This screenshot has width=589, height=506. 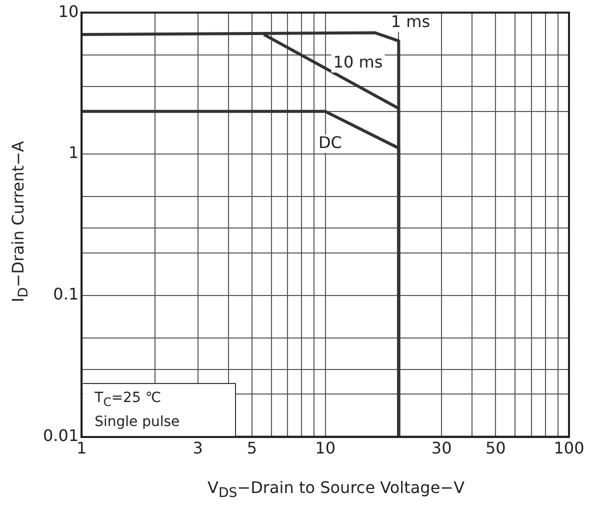 I want to click on x-axis-title: V$_{DS}$−Drain to Source Voltage−V, so click(x=336, y=490).